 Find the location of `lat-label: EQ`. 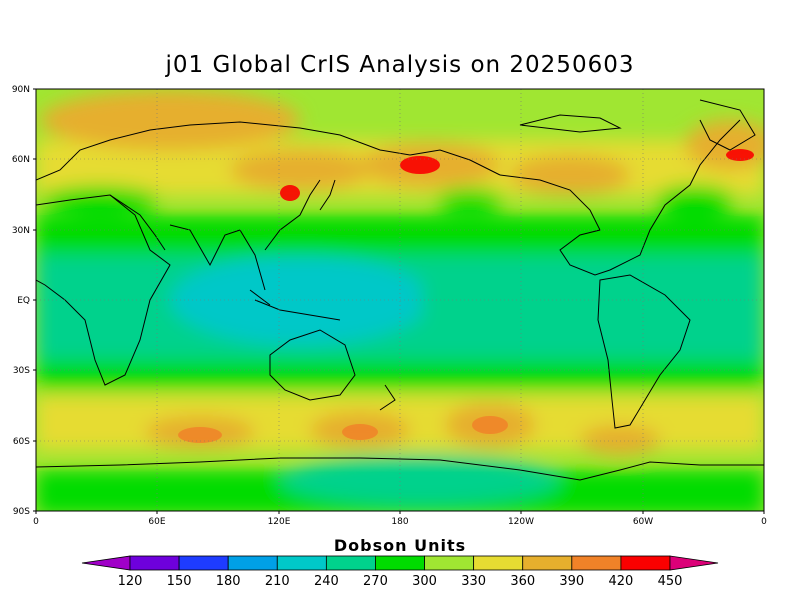

lat-label: EQ is located at coordinates (23, 301).